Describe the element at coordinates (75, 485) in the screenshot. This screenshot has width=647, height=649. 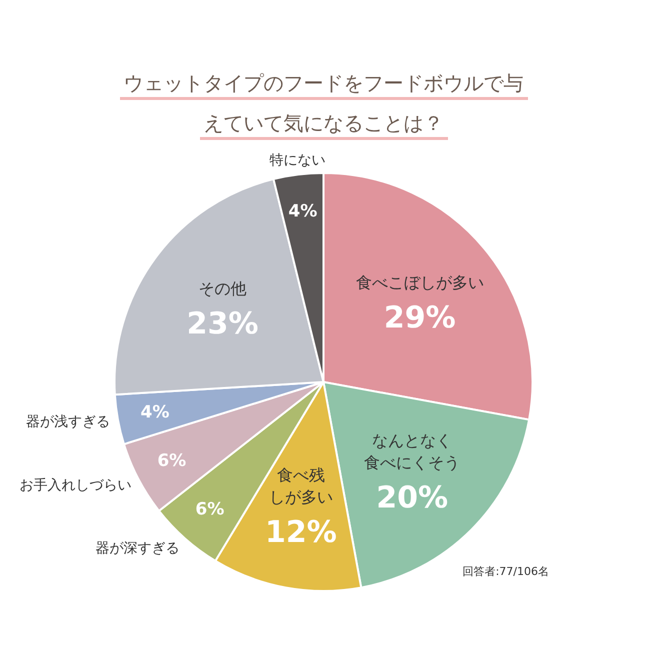
I see `slice-label: お手入れしづらい` at that location.